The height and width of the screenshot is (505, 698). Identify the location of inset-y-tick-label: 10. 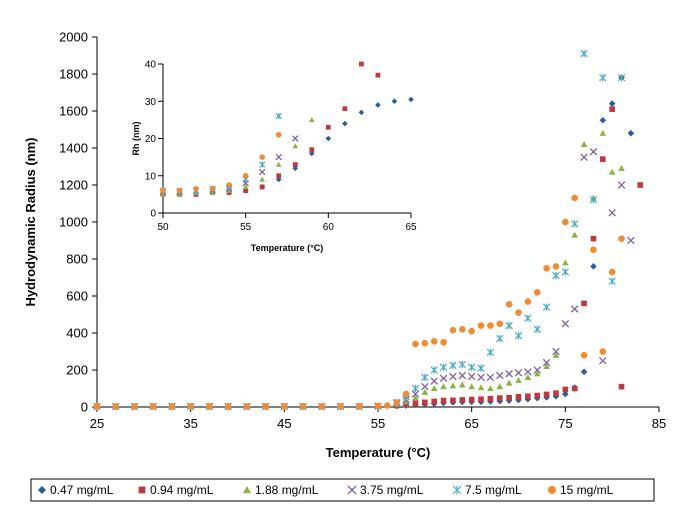
(151, 176).